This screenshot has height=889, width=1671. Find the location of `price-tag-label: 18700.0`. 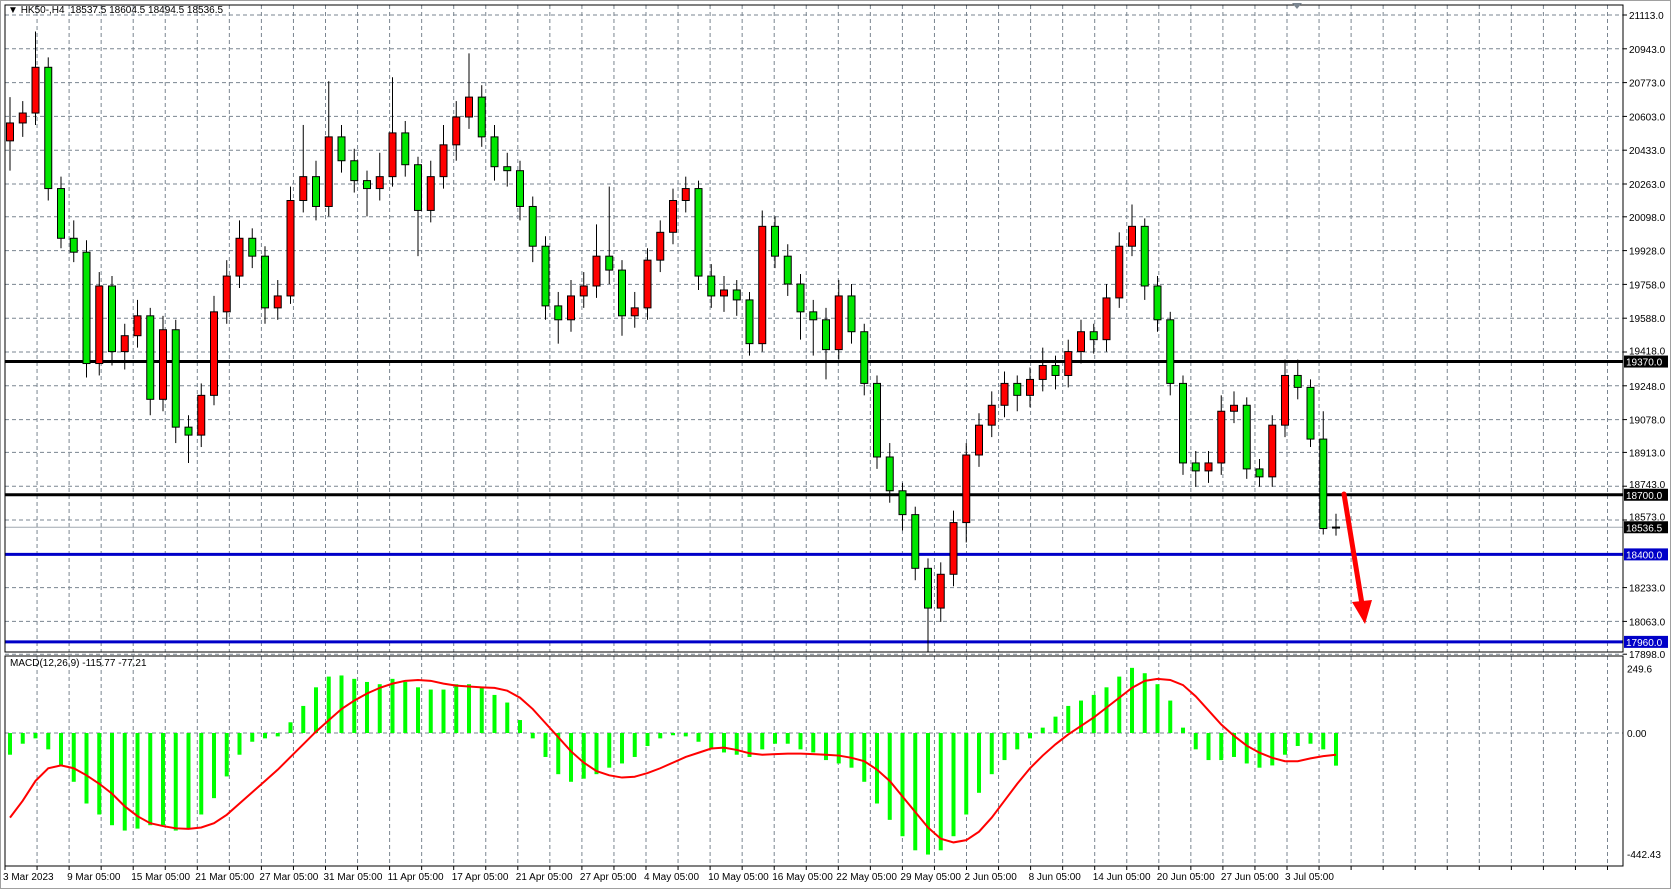

price-tag-label: 18700.0 is located at coordinates (1644, 496).